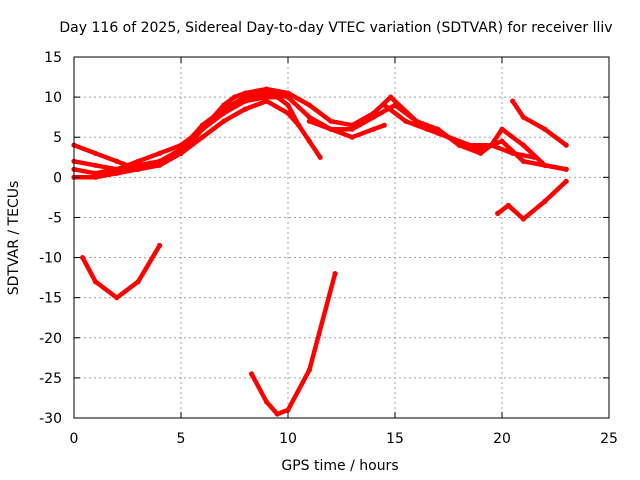  Describe the element at coordinates (50, 259) in the screenshot. I see `y-tick-label: -10` at that location.